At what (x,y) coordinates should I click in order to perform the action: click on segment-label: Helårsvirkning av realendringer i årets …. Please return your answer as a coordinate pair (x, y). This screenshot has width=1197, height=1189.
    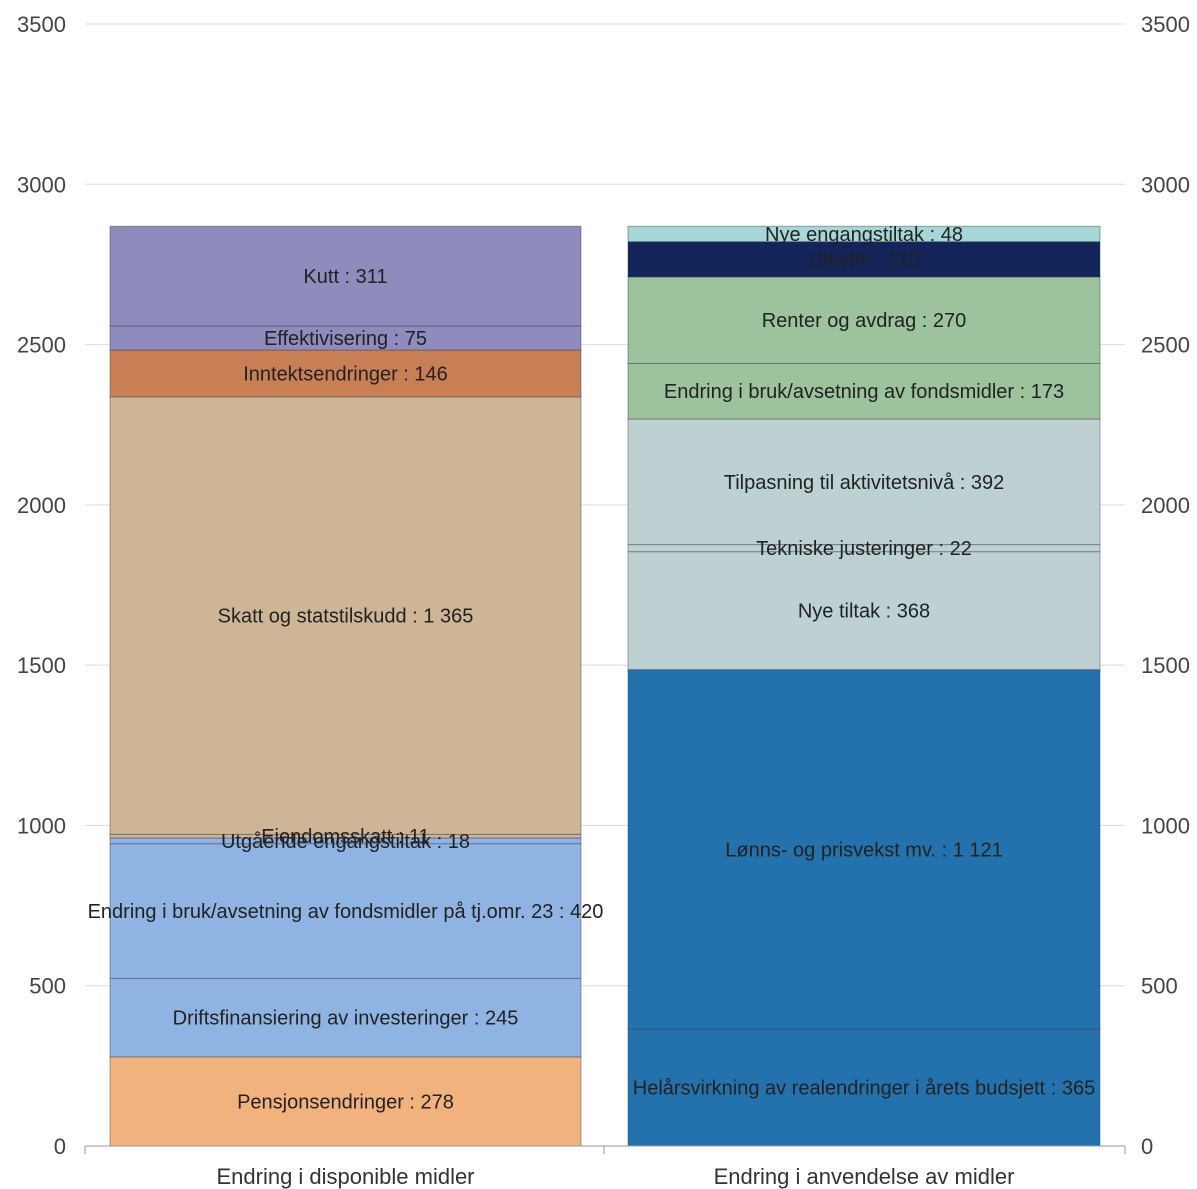
    Looking at the image, I should click on (864, 1088).